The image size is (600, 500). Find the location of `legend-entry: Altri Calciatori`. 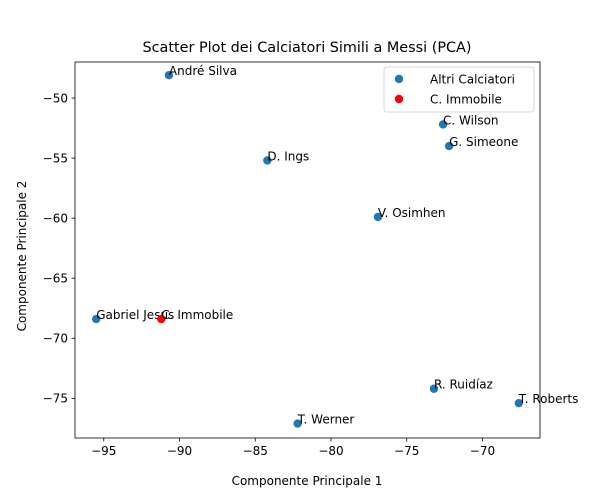

legend-entry: Altri Calciatori is located at coordinates (472, 79).